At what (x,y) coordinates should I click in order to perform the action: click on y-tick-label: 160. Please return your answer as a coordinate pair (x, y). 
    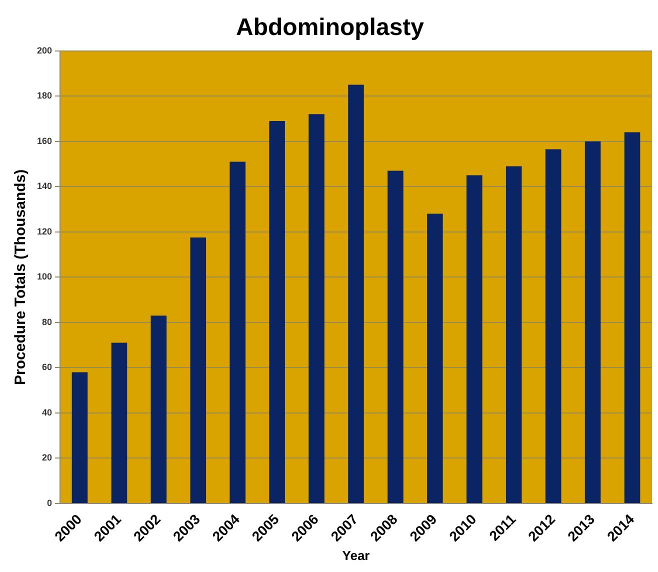
    Looking at the image, I should click on (44, 141).